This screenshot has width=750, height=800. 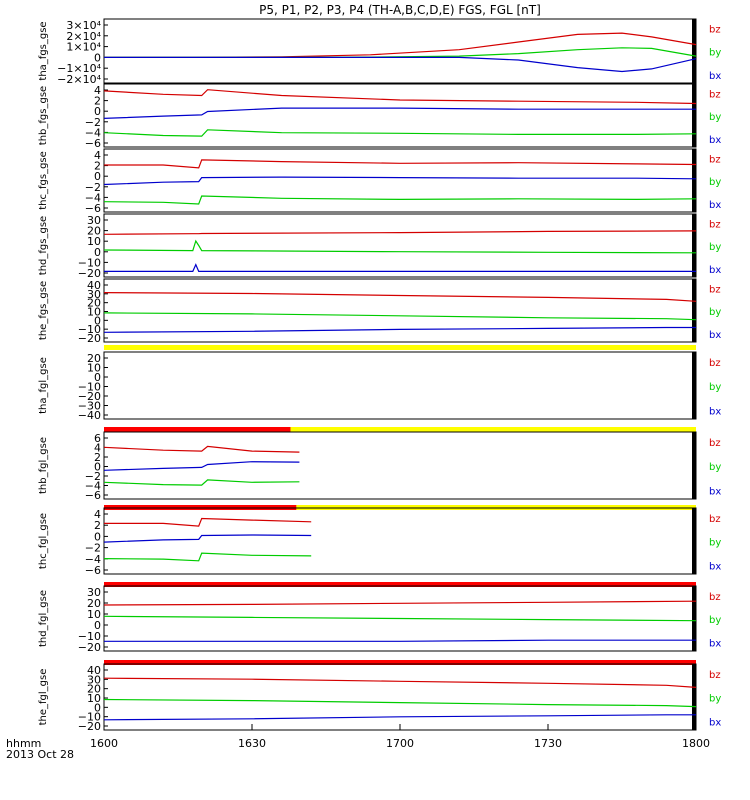 What do you see at coordinates (696, 743) in the screenshot?
I see `x-tick-label: 1800` at bounding box center [696, 743].